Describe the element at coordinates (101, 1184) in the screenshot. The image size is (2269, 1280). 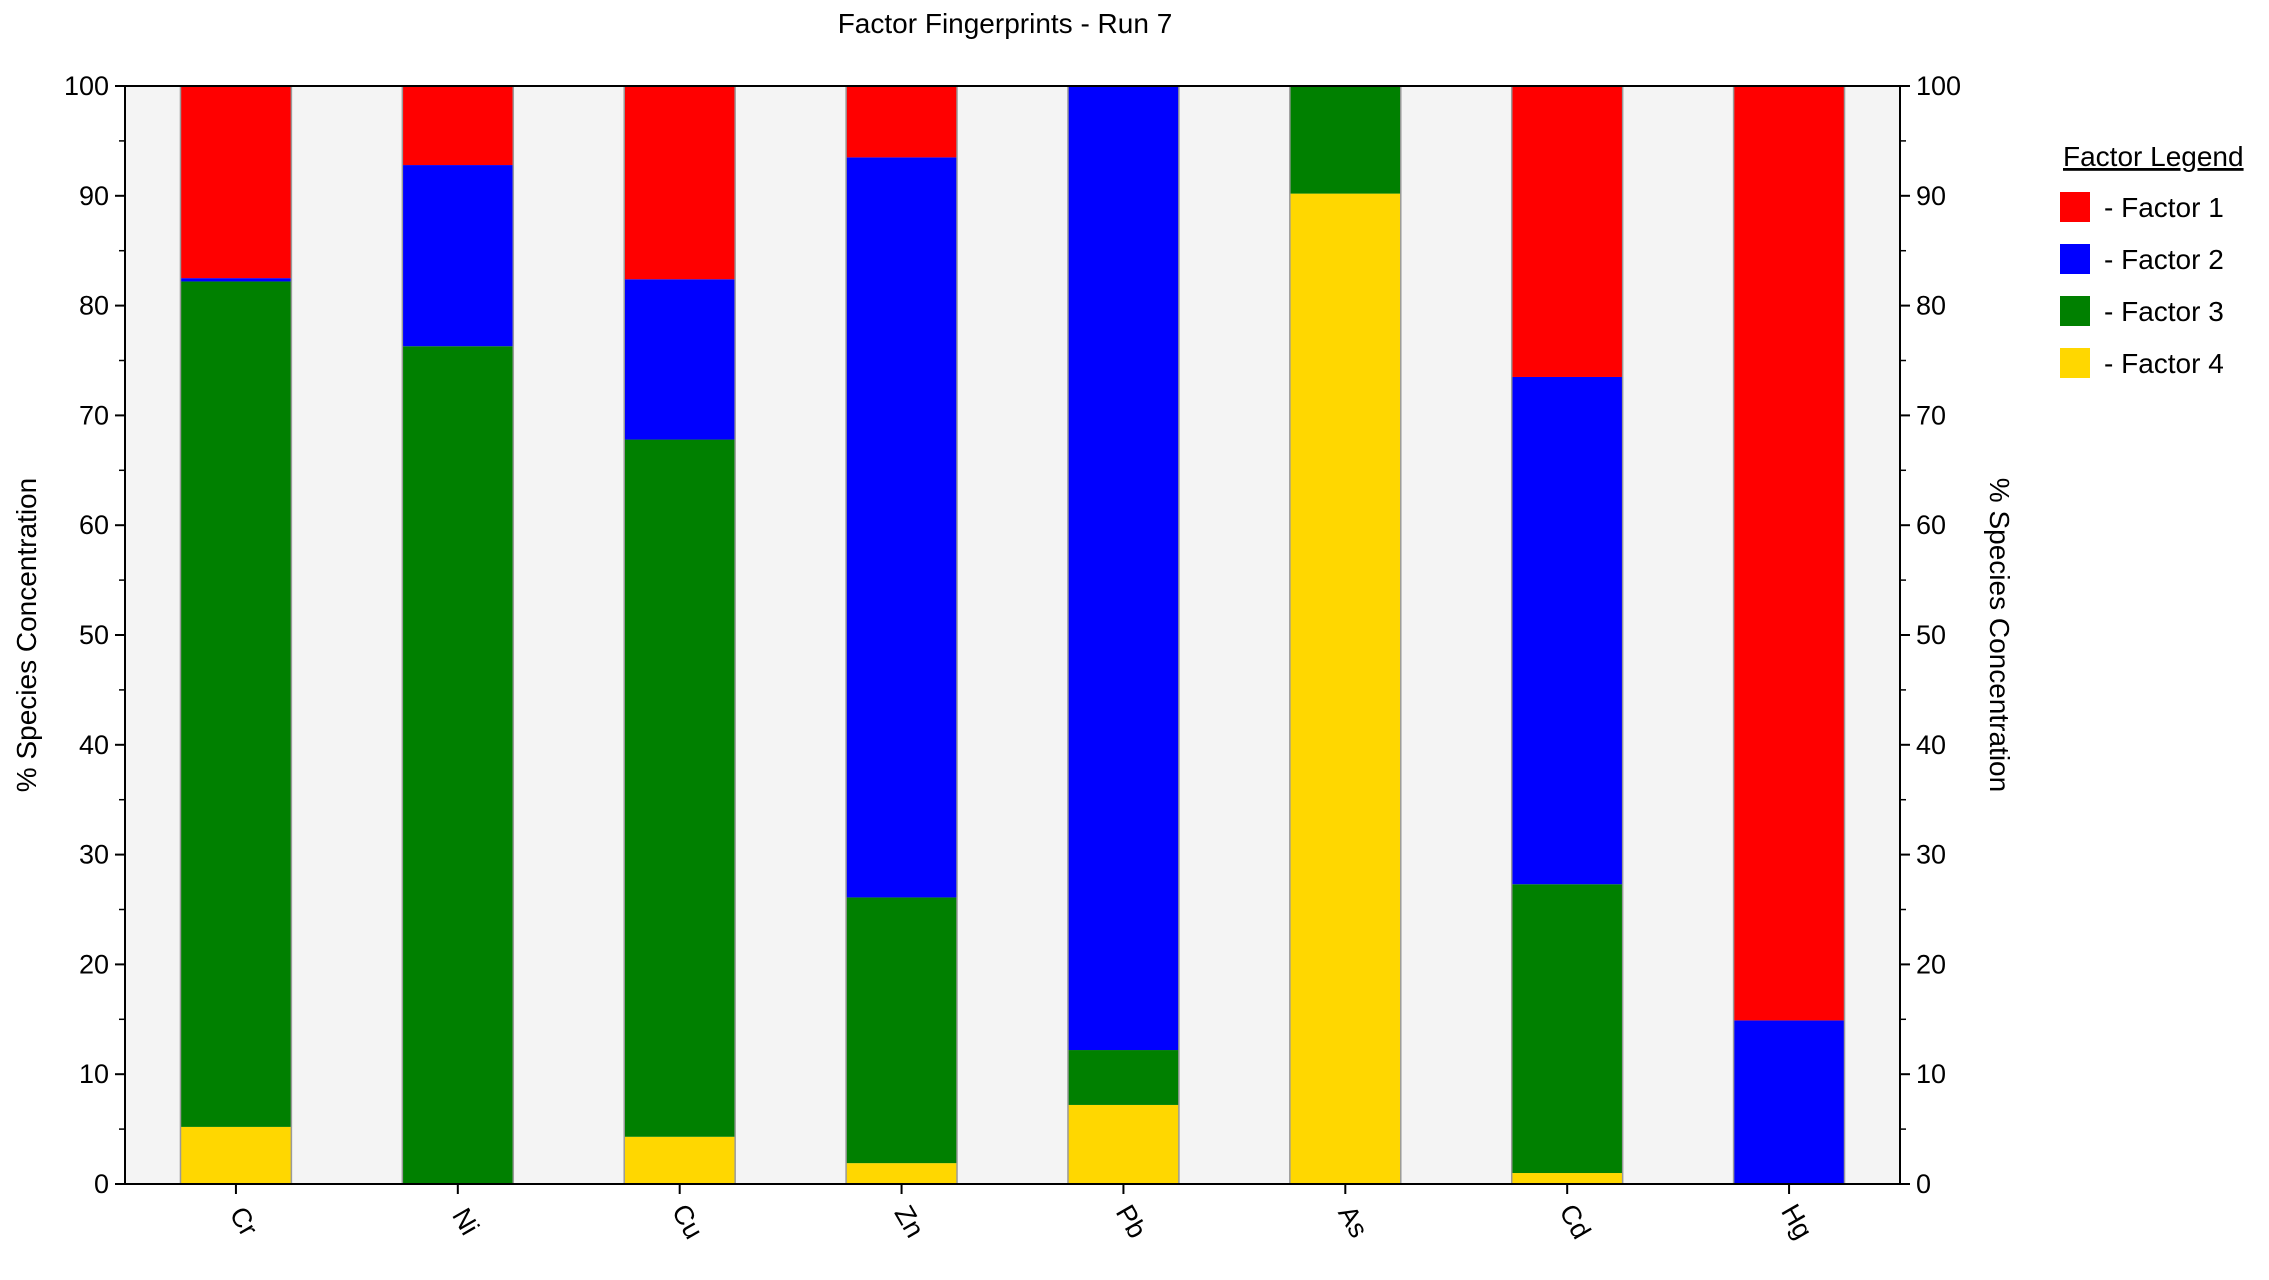
I see `y-tick-label-left: 0` at that location.